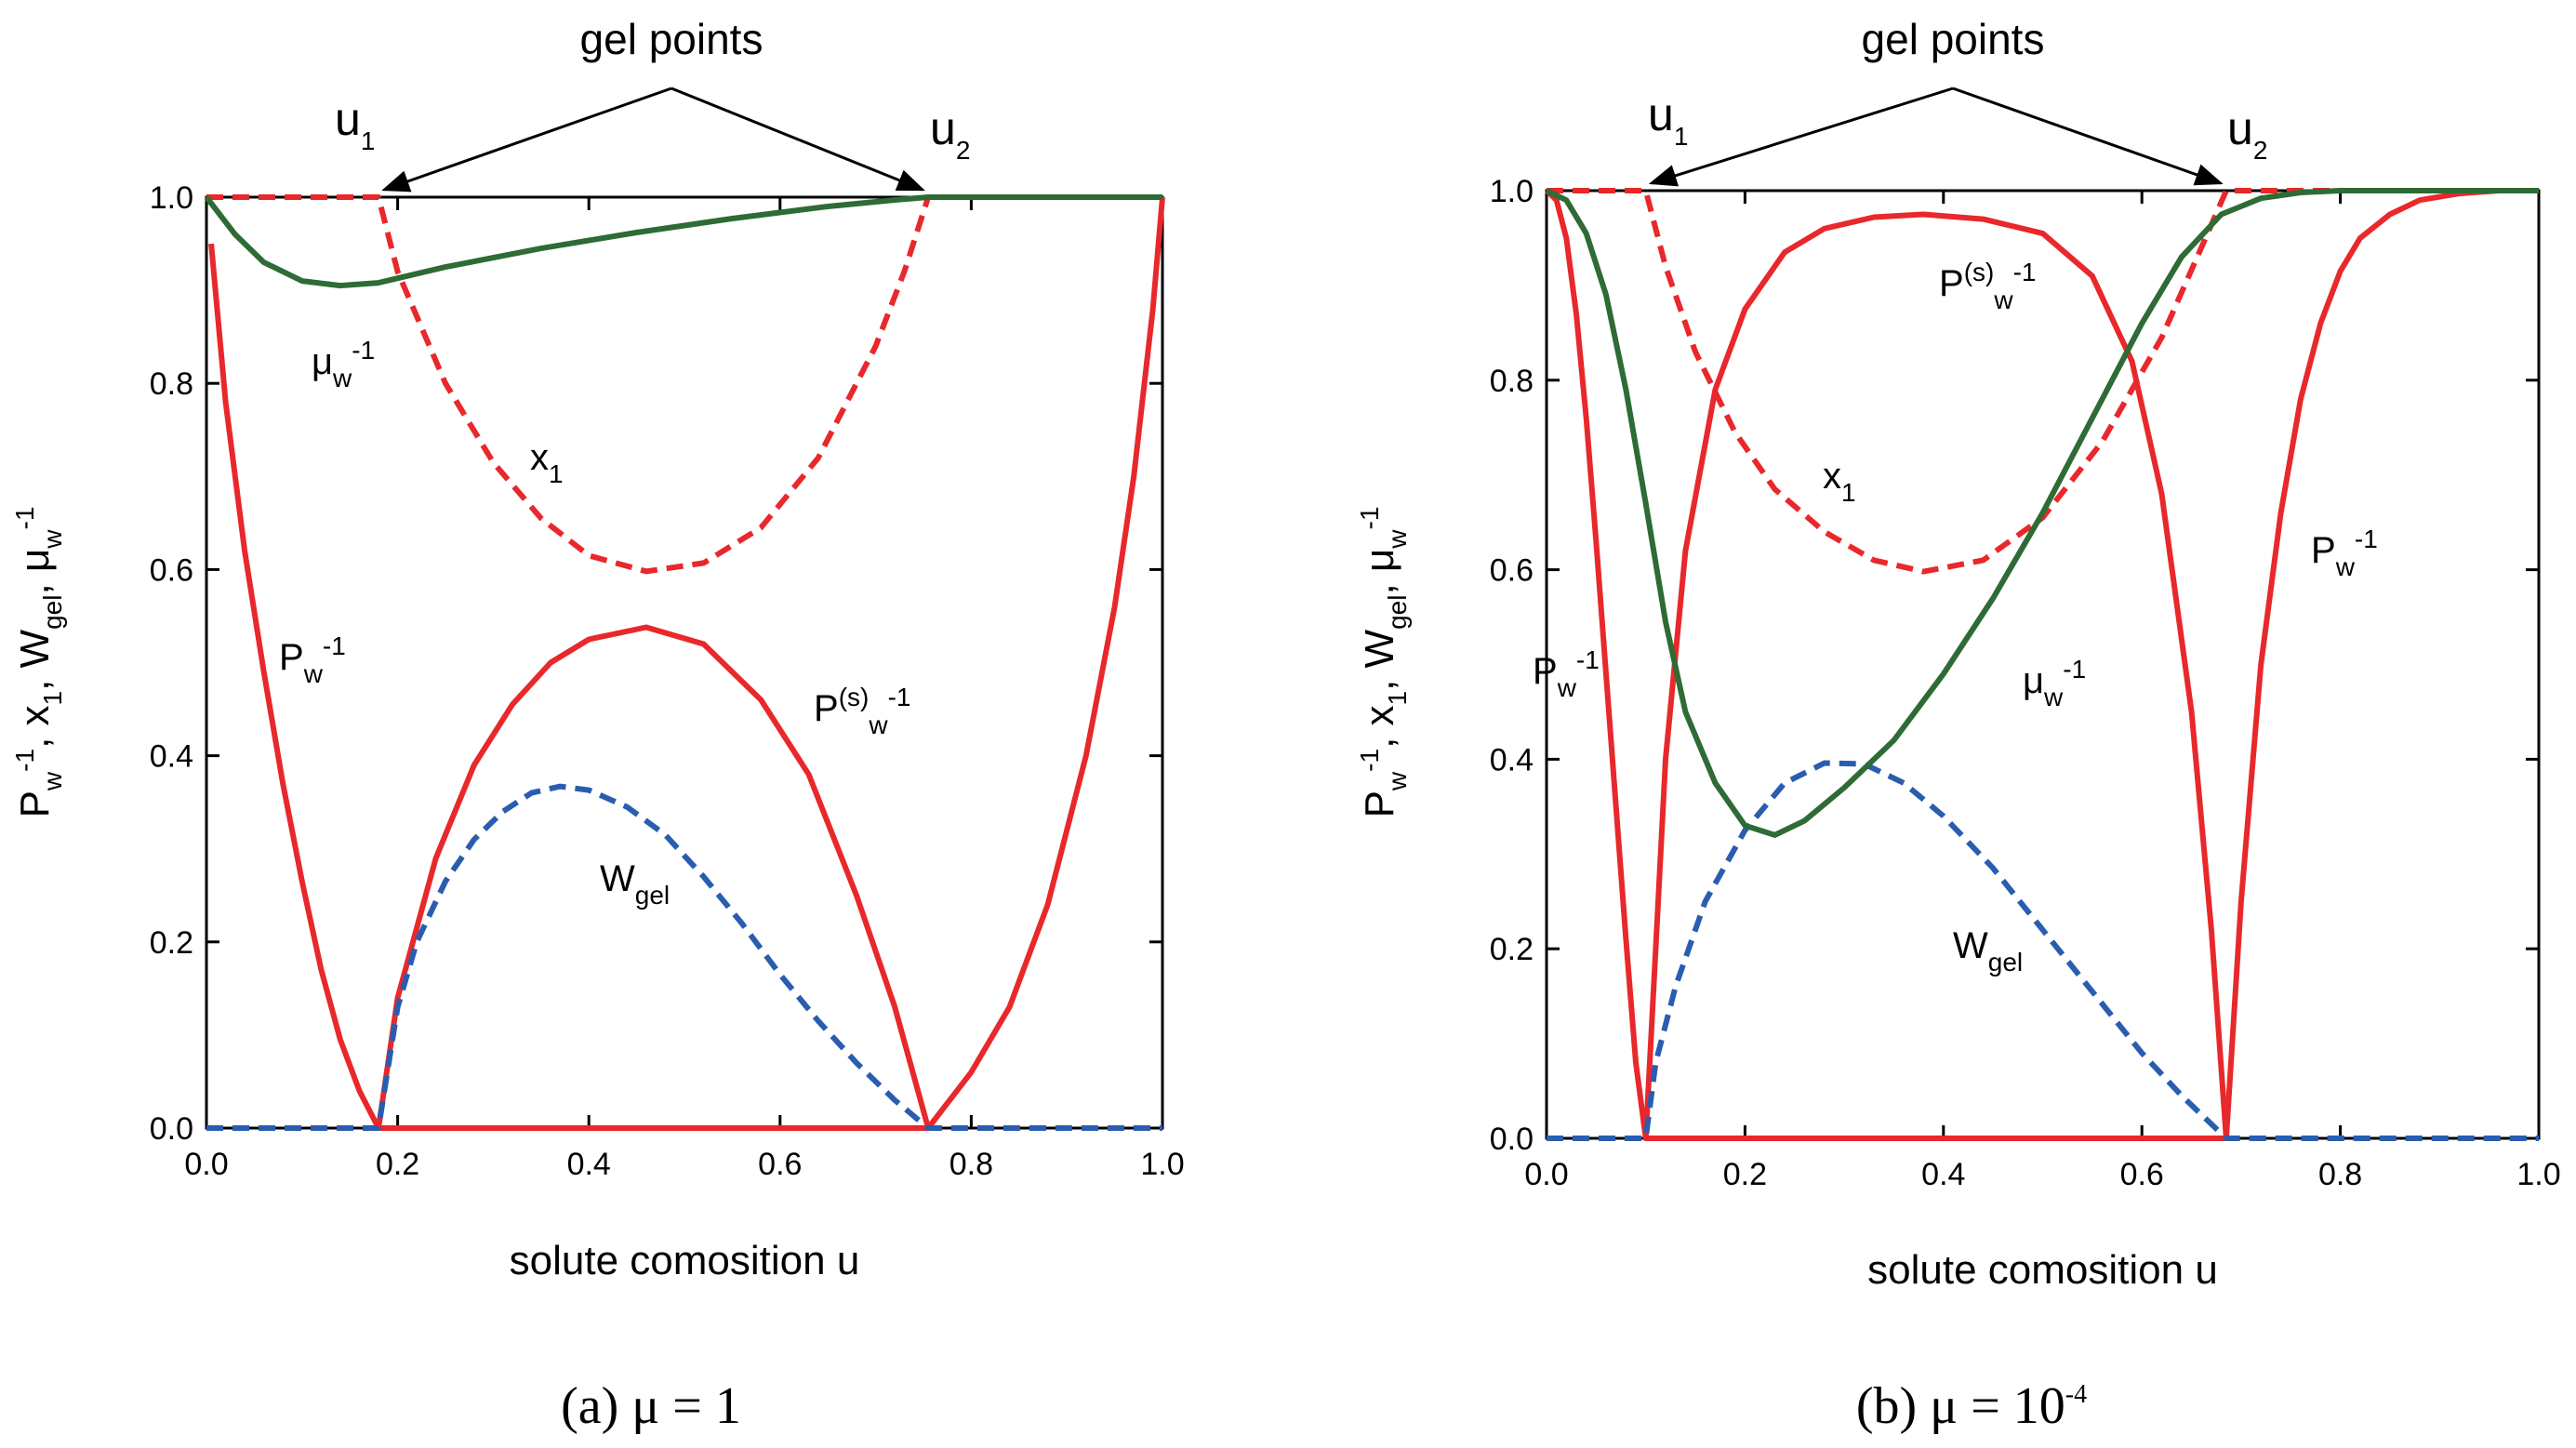 This screenshot has height=1448, width=2576. What do you see at coordinates (683, 241) in the screenshot?
I see `series-line--w-1` at bounding box center [683, 241].